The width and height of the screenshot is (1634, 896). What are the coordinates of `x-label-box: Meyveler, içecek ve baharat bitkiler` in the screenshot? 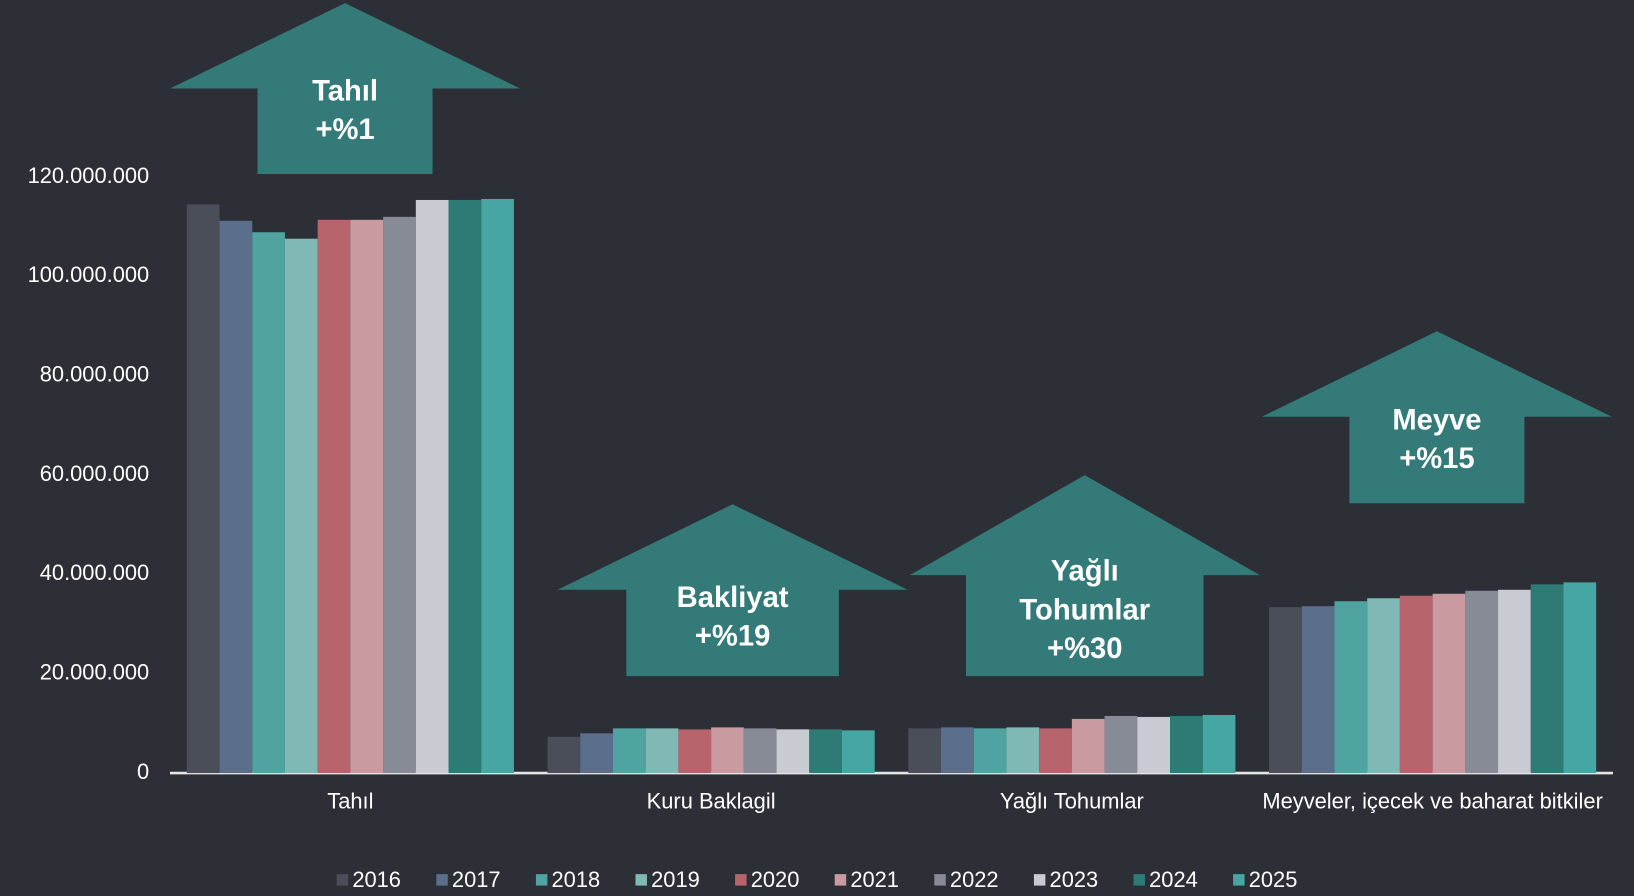 It's located at (1432, 801).